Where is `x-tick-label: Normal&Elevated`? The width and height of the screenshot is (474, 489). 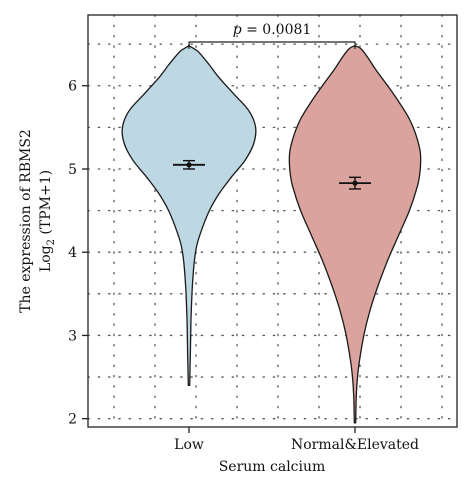 x-tick-label: Normal&Elevated is located at coordinates (355, 445).